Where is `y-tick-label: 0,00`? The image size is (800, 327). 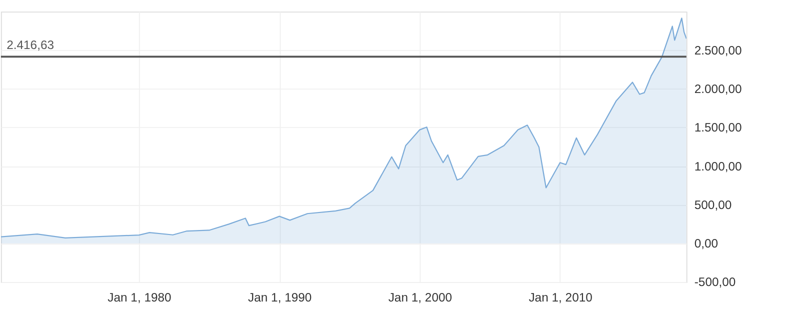 y-tick-label: 0,00 is located at coordinates (706, 243).